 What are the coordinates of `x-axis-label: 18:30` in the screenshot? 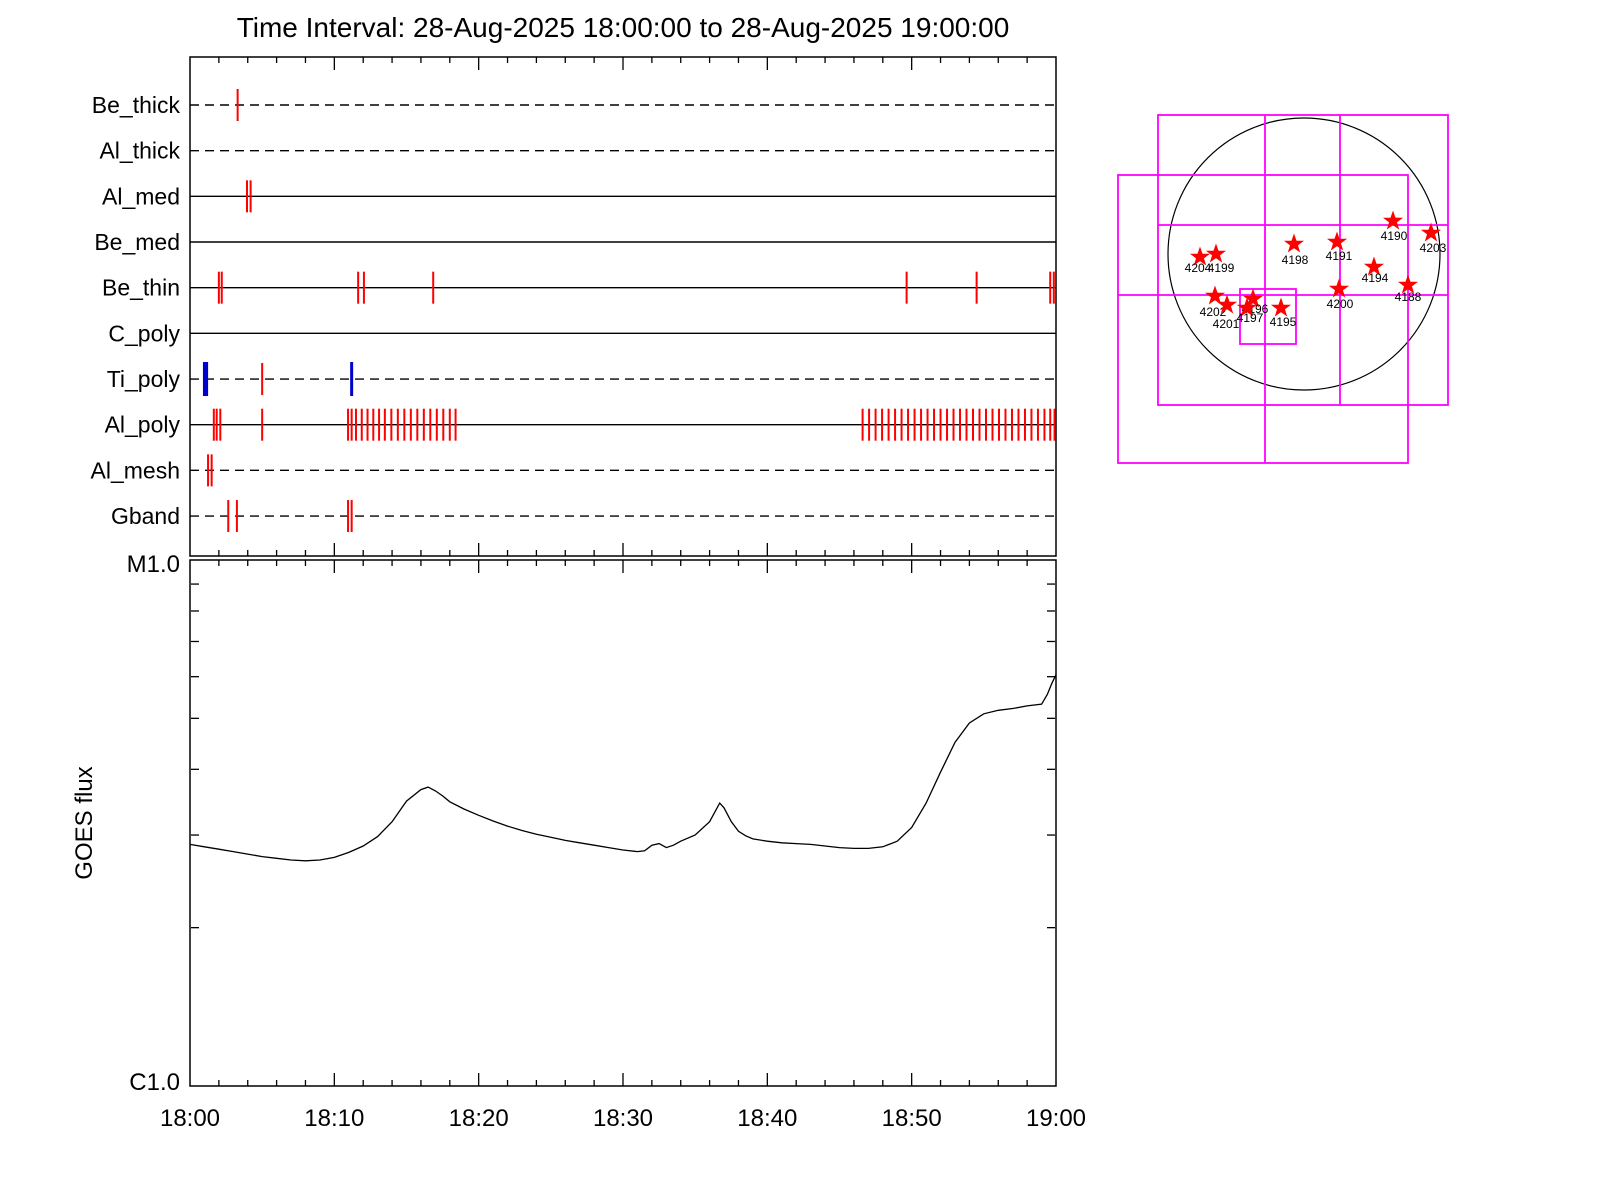 It's located at (623, 1118).